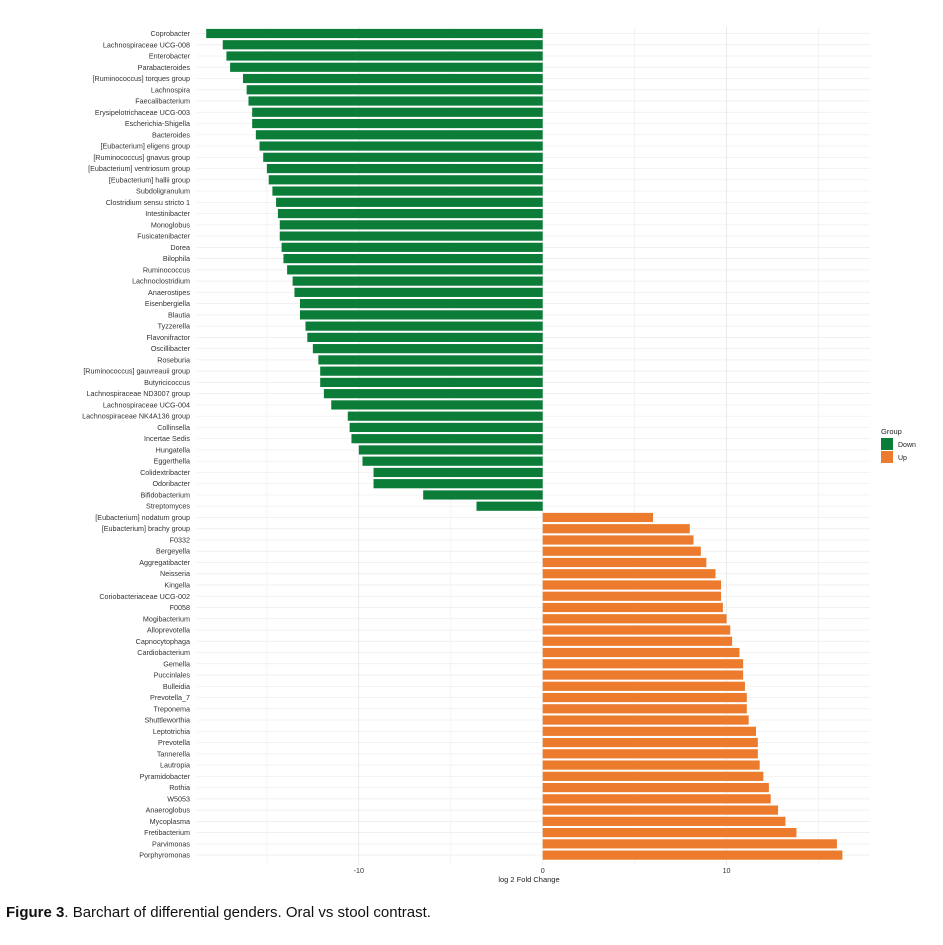 This screenshot has width=943, height=945. Describe the element at coordinates (163, 652) in the screenshot. I see `y-tick-label-cardiobacterium: Cardiobacterium` at that location.